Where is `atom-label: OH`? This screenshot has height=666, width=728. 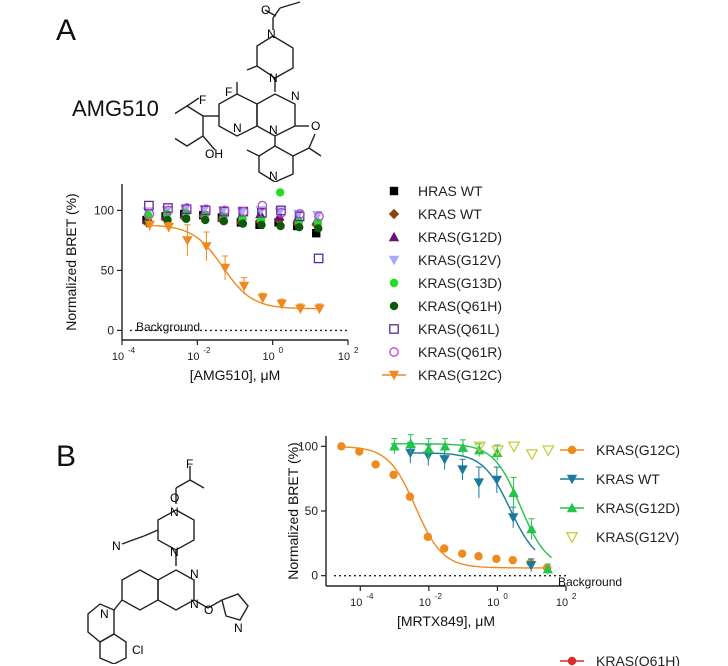 atom-label: OH is located at coordinates (214, 154).